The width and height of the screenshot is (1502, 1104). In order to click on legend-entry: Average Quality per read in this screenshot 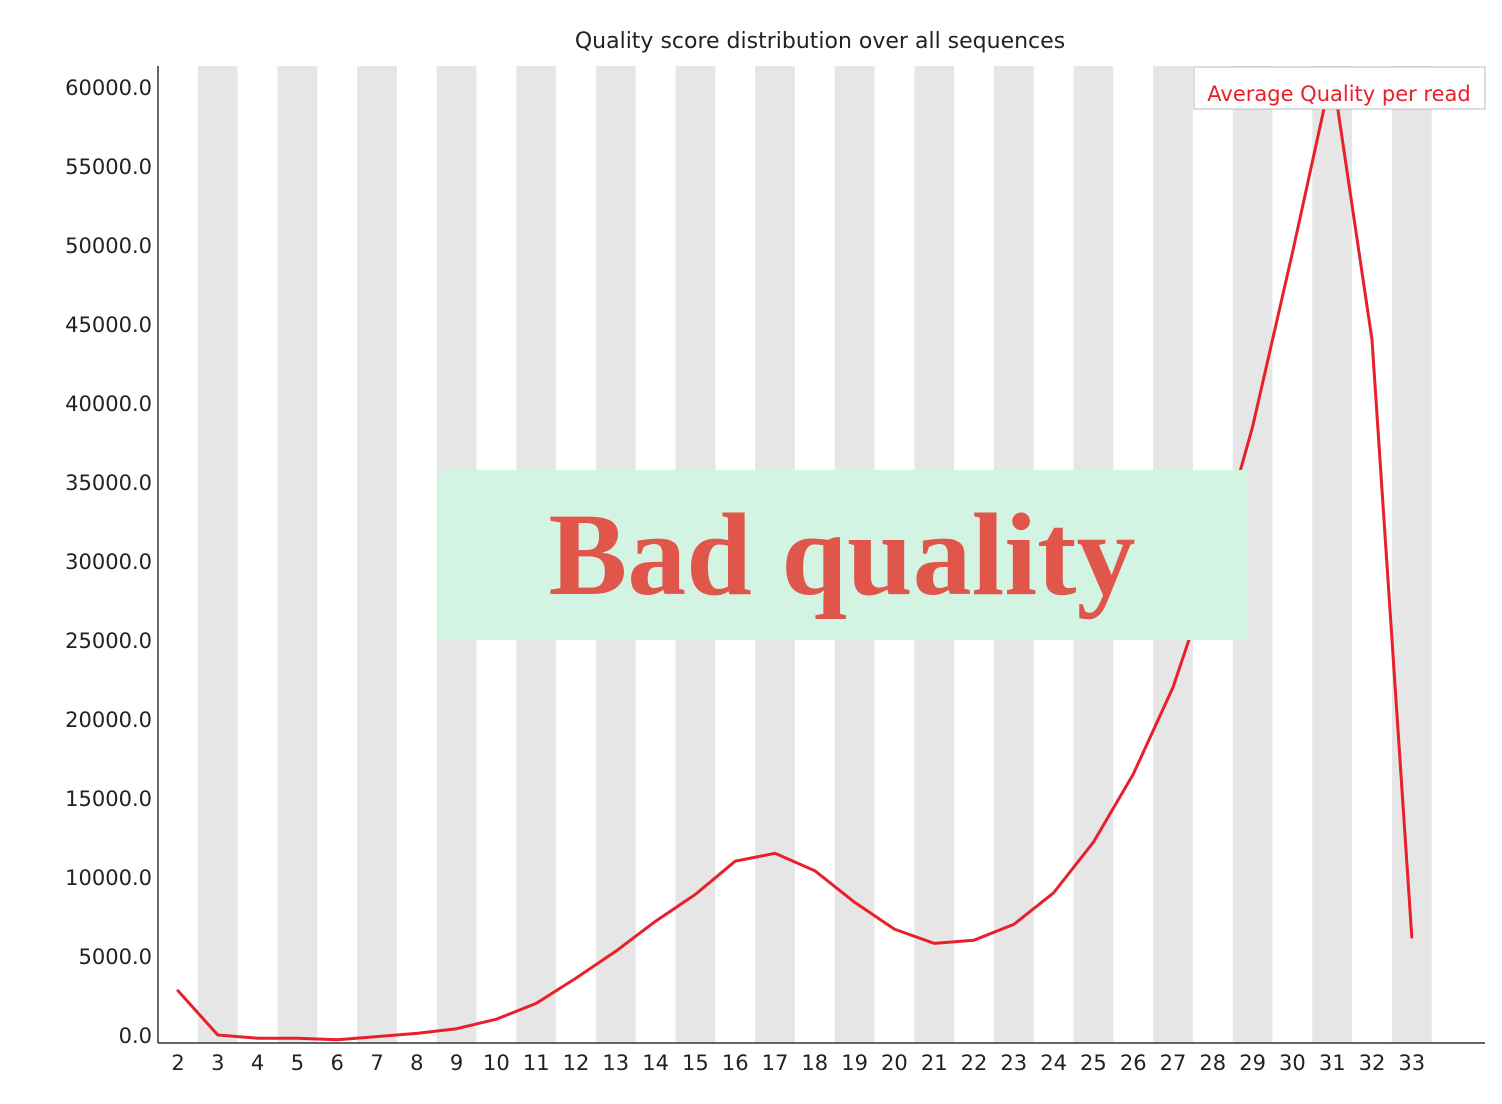, I will do `click(1338, 94)`.